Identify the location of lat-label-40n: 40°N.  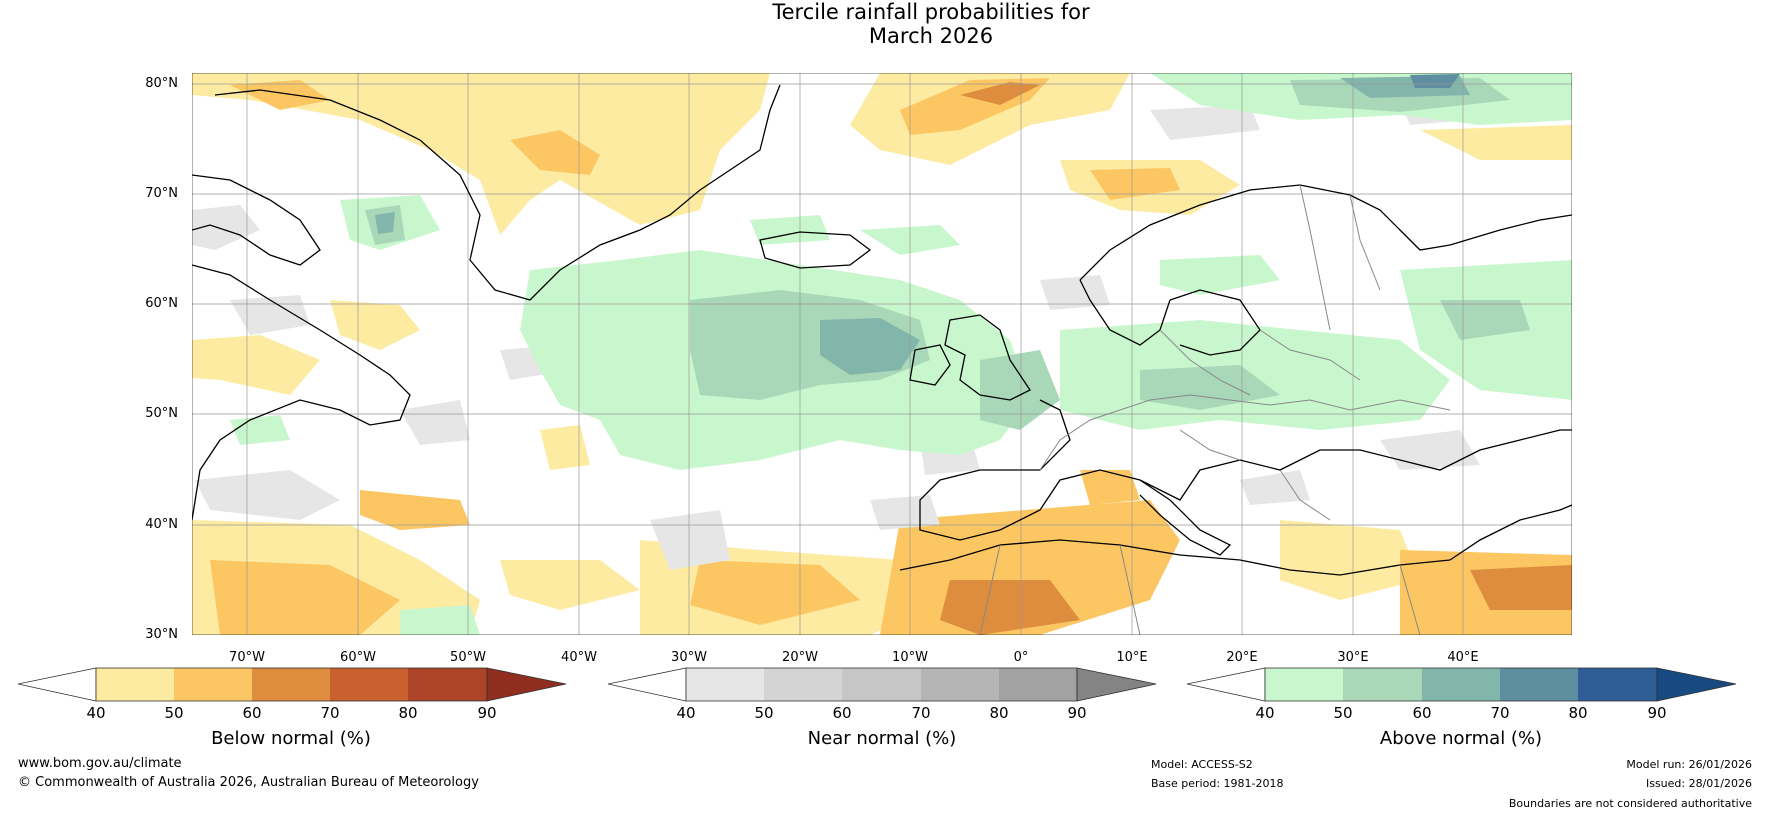
(161, 524).